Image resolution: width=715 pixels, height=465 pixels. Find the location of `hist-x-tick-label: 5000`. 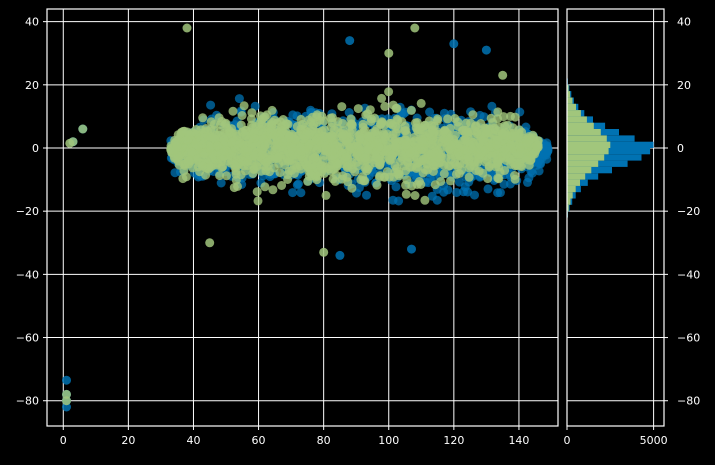

hist-x-tick-label: 5000 is located at coordinates (654, 440).